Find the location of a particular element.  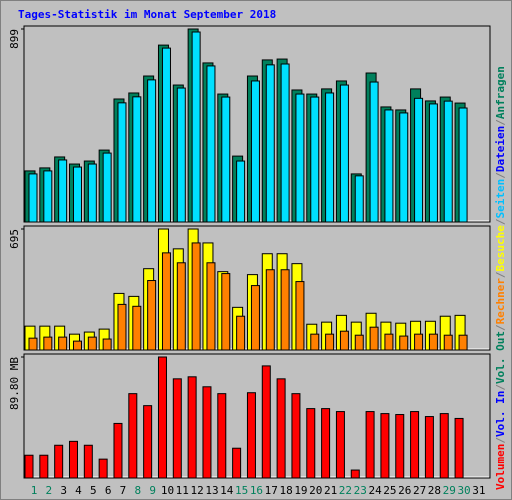

x-tick-label: 29 is located at coordinates (449, 490).